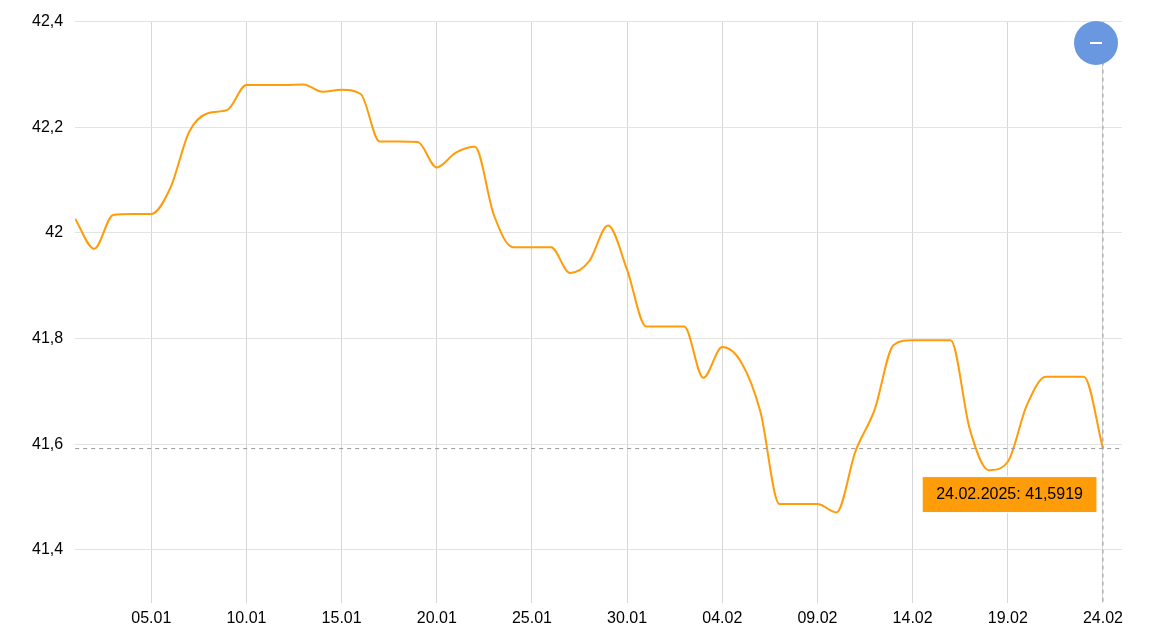 This screenshot has height=644, width=1149. I want to click on y-tick-label: 41,6, so click(48, 443).